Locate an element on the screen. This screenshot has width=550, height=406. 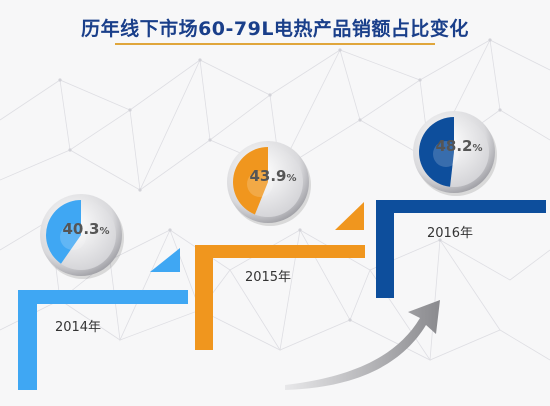
pie-slice-2014 is located at coordinates (63, 232).